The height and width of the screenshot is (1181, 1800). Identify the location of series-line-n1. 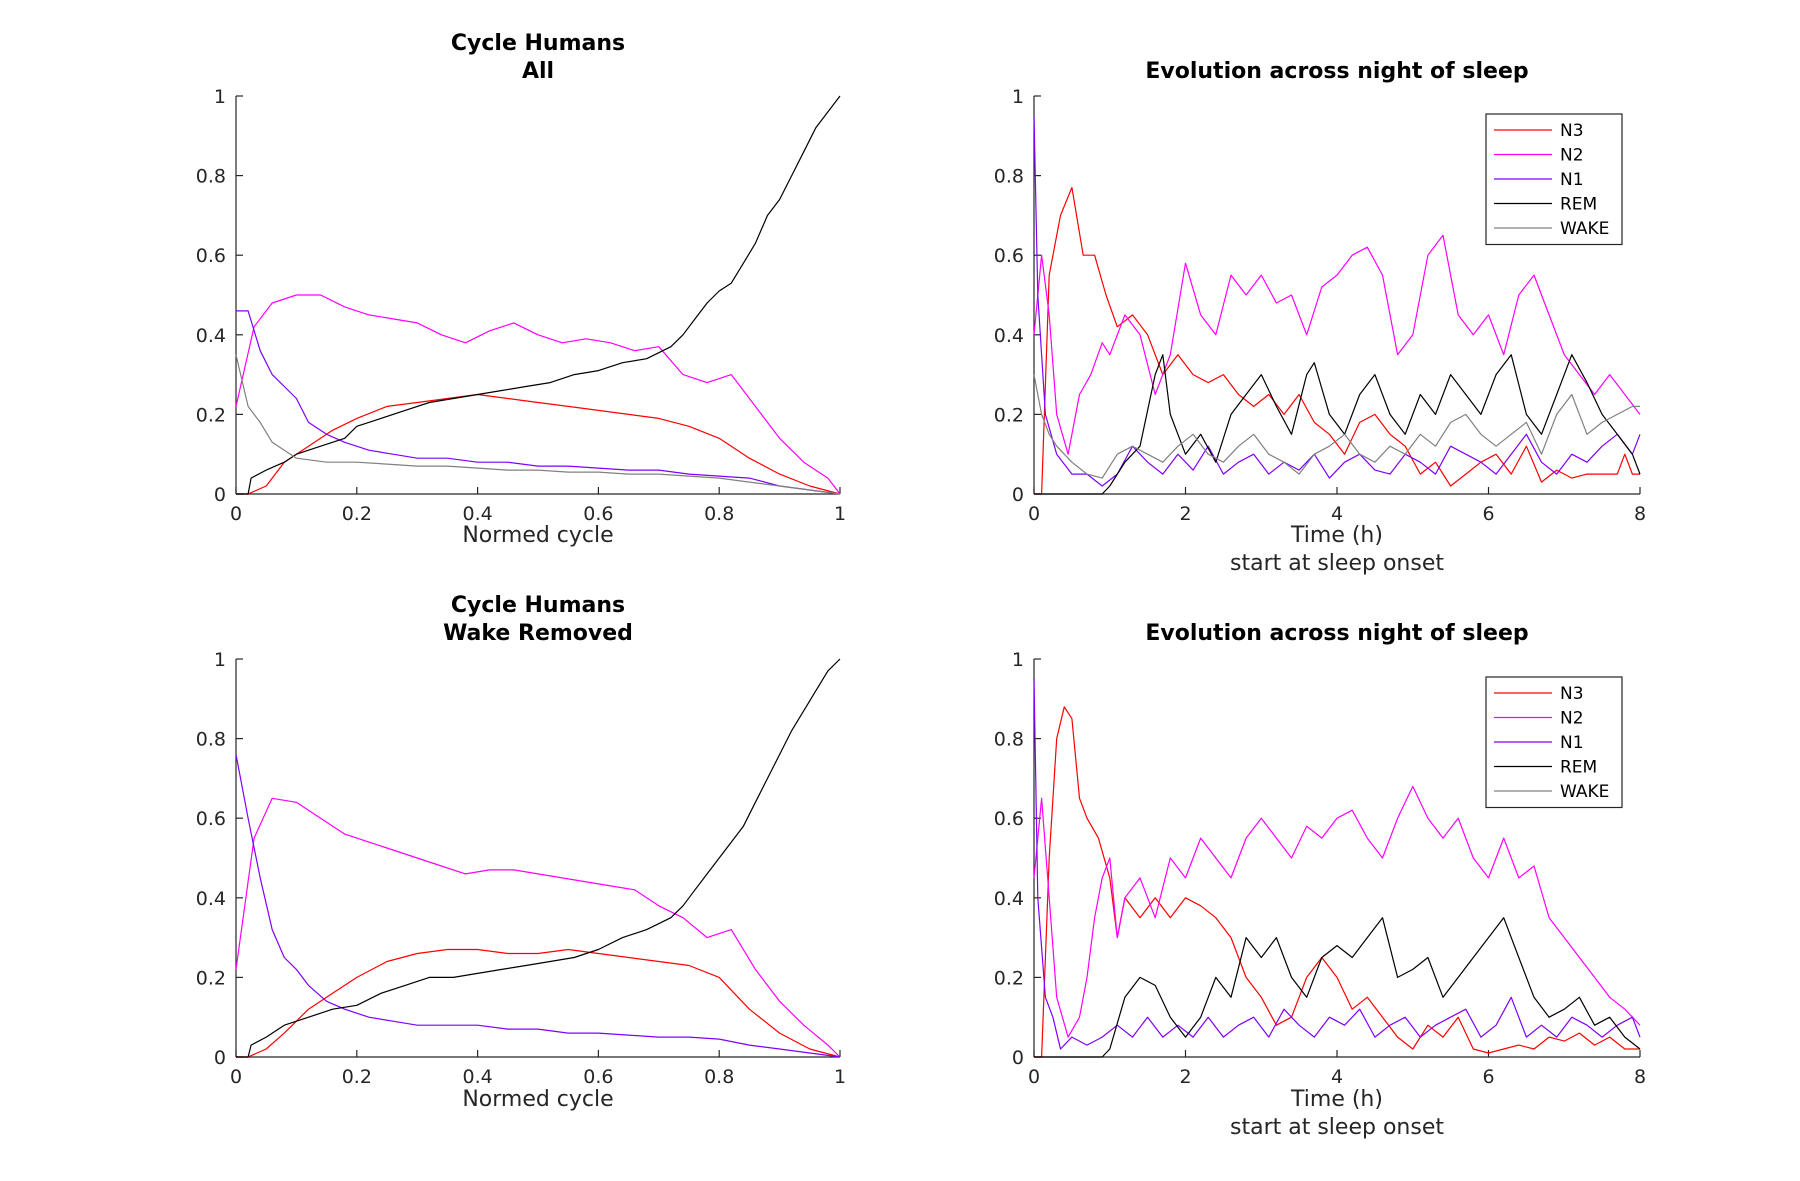
(1337, 864).